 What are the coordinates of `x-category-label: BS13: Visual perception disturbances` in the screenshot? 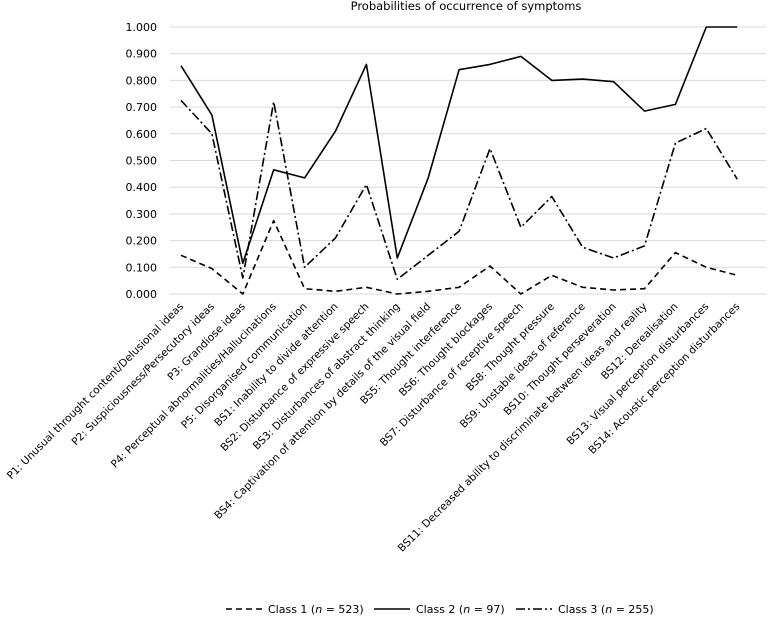 It's located at (638, 374).